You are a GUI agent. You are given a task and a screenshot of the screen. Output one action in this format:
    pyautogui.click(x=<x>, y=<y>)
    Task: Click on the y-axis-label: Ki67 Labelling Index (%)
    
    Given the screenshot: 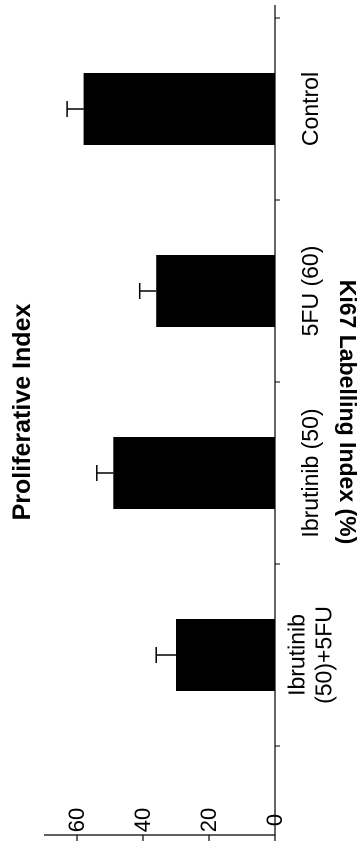 What is the action you would take?
    pyautogui.click(x=348, y=412)
    